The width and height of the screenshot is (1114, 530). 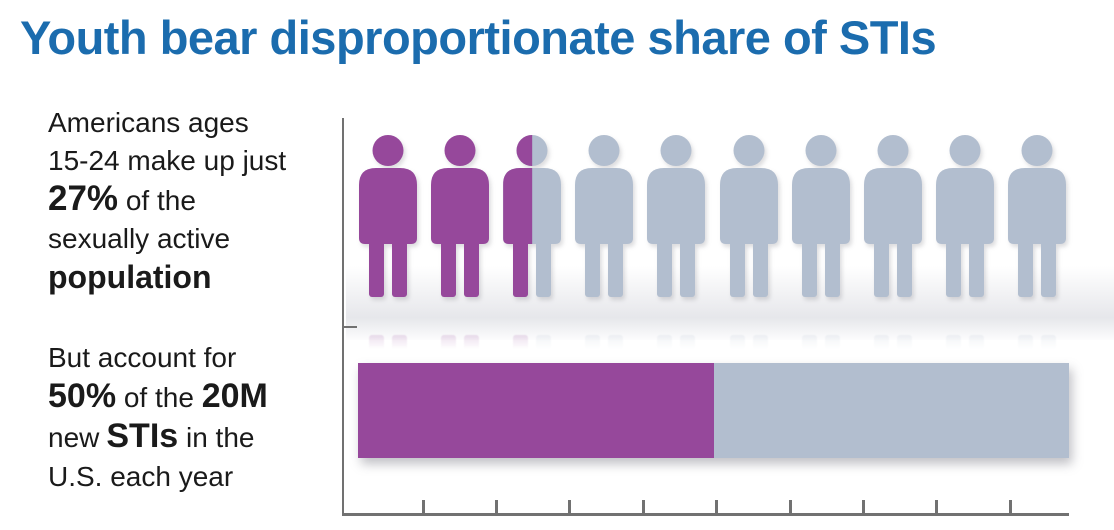 I want to click on stat2-line3-post: in the, so click(x=216, y=437).